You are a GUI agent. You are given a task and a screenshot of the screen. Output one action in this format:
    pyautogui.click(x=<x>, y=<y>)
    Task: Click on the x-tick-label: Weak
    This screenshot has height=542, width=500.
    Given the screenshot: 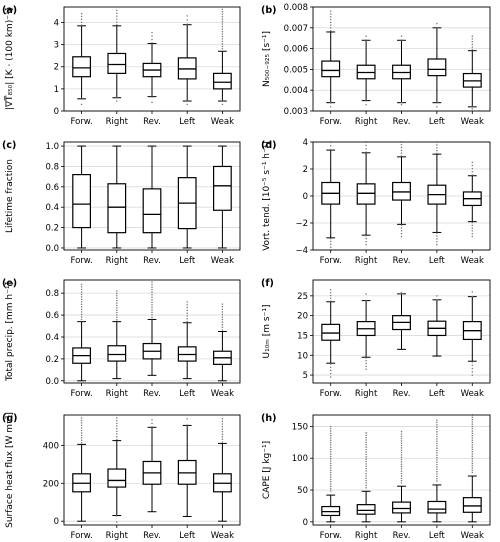 What is the action you would take?
    pyautogui.click(x=222, y=536)
    